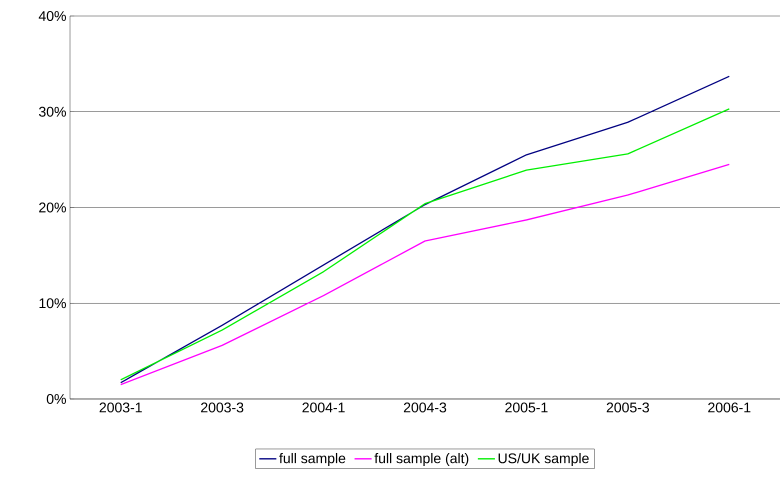  Describe the element at coordinates (52, 16) in the screenshot. I see `y-tick-label: 40%` at that location.